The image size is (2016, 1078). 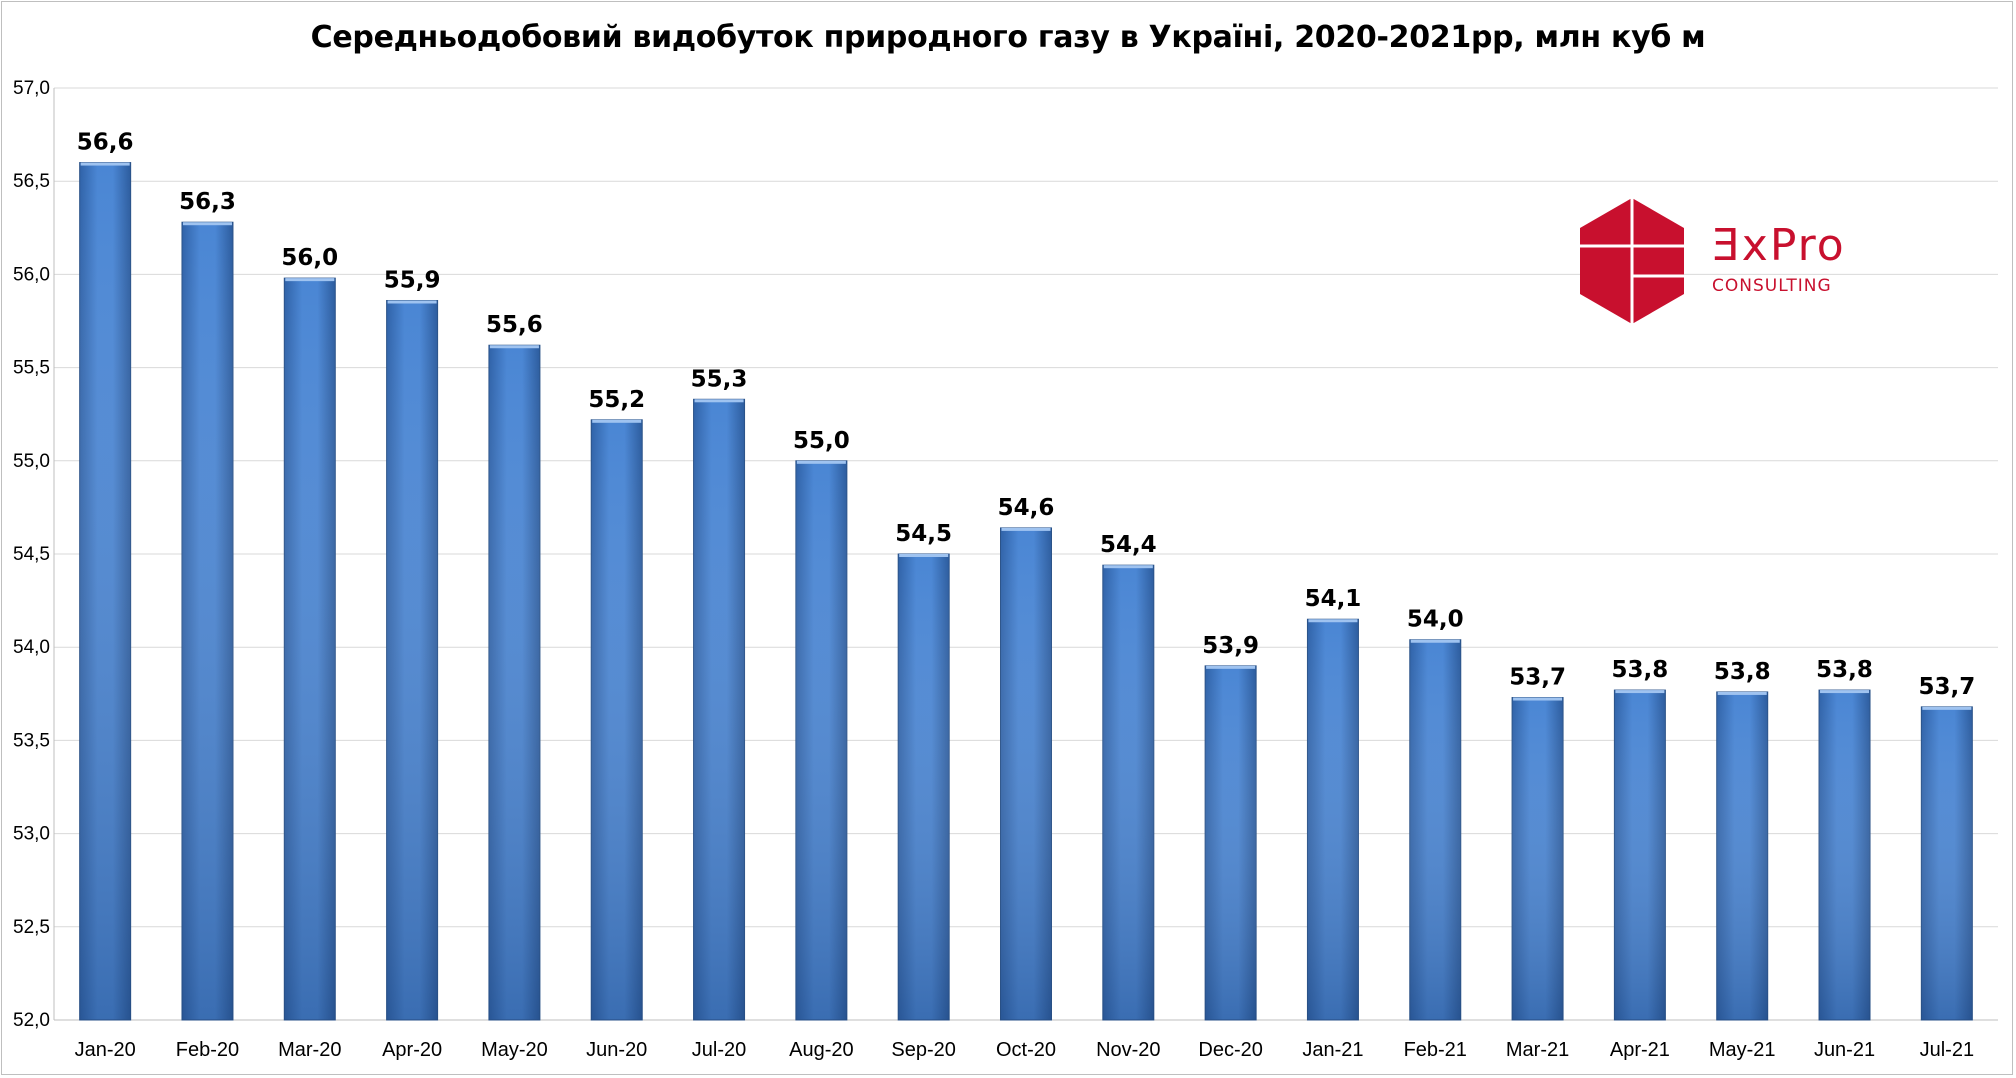 What do you see at coordinates (1640, 1050) in the screenshot?
I see `x-tick-label: Apr-21` at bounding box center [1640, 1050].